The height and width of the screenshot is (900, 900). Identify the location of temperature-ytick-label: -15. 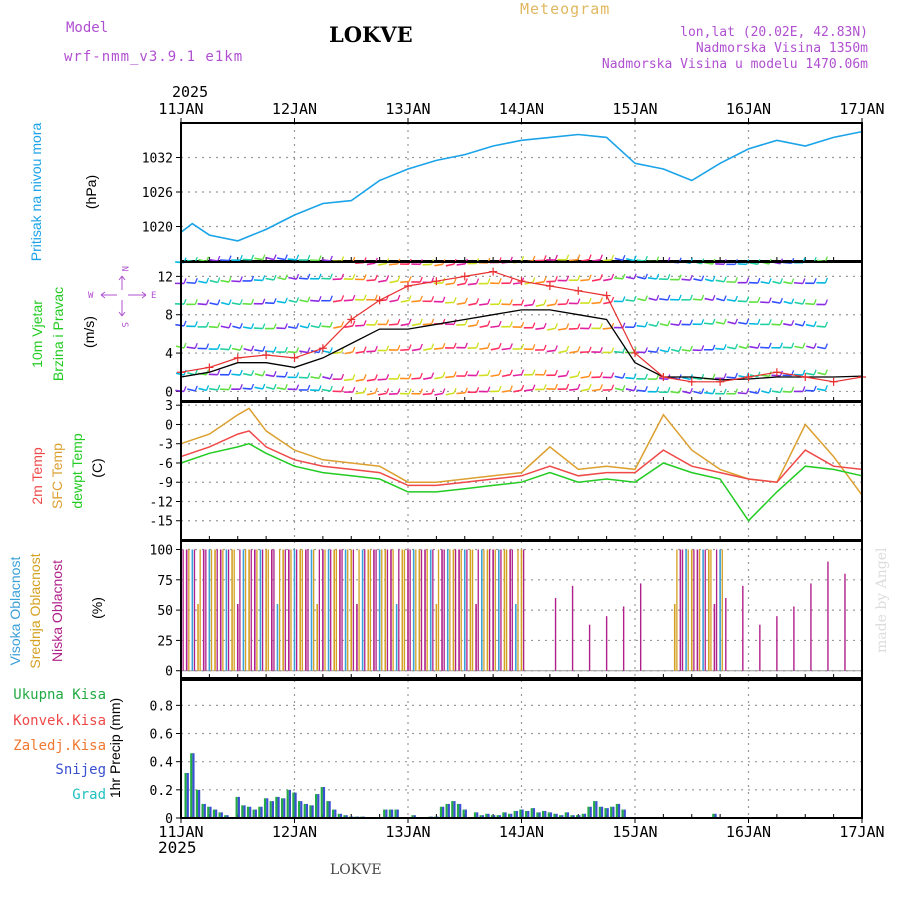
(161, 522).